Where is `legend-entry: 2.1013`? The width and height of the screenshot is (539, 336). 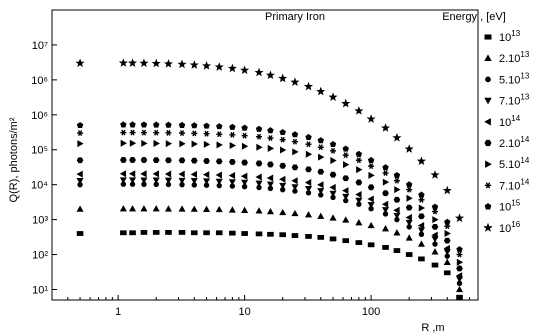
legend-entry: 2.1013 is located at coordinates (514, 57).